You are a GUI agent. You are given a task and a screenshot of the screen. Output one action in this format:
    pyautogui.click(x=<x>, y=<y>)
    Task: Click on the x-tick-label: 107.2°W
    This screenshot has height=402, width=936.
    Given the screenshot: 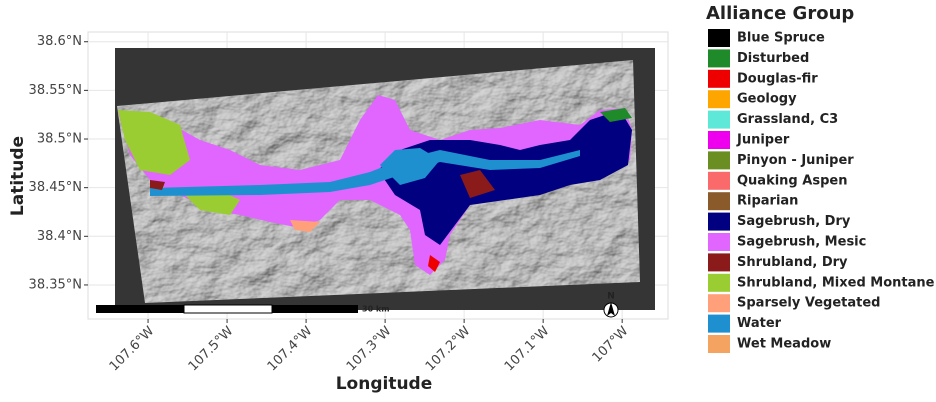 What is the action you would take?
    pyautogui.click(x=448, y=349)
    